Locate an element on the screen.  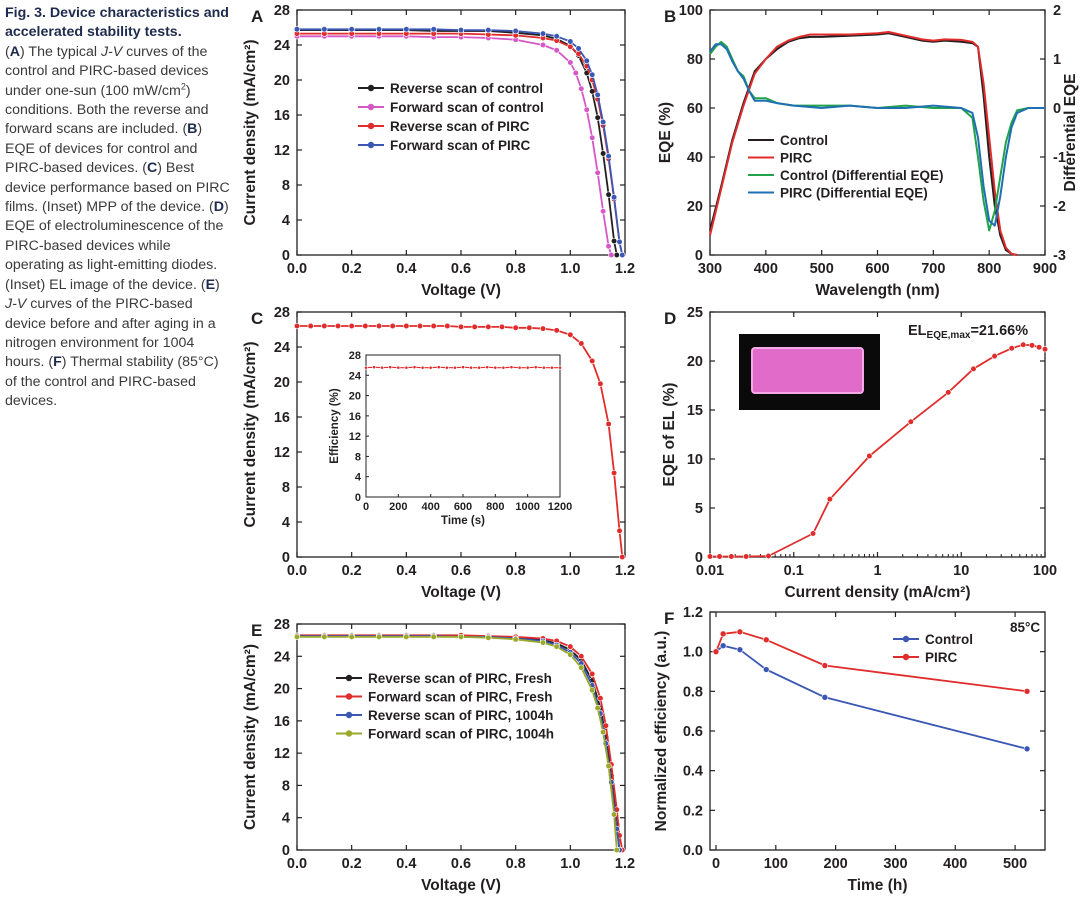
x-tick-label: 500 is located at coordinates (822, 269).